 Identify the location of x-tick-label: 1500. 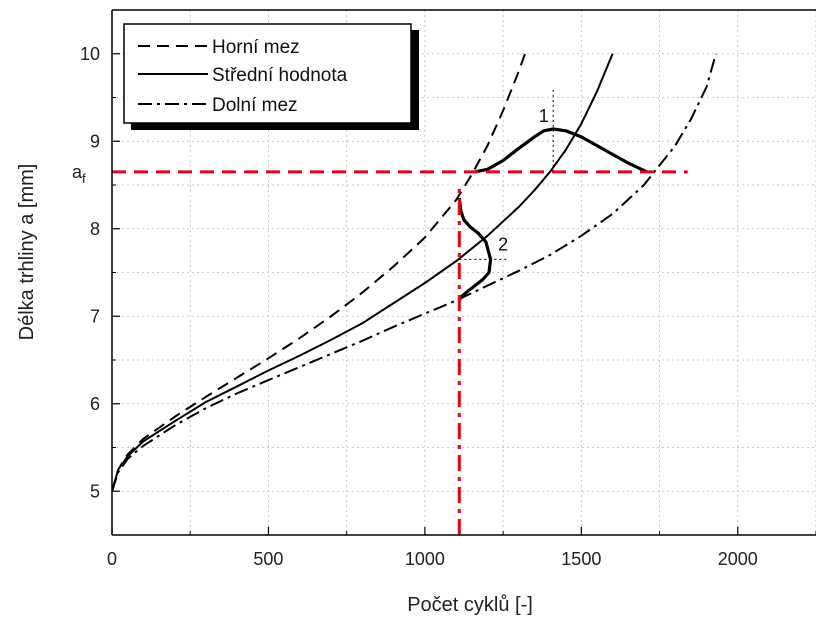
(581, 559).